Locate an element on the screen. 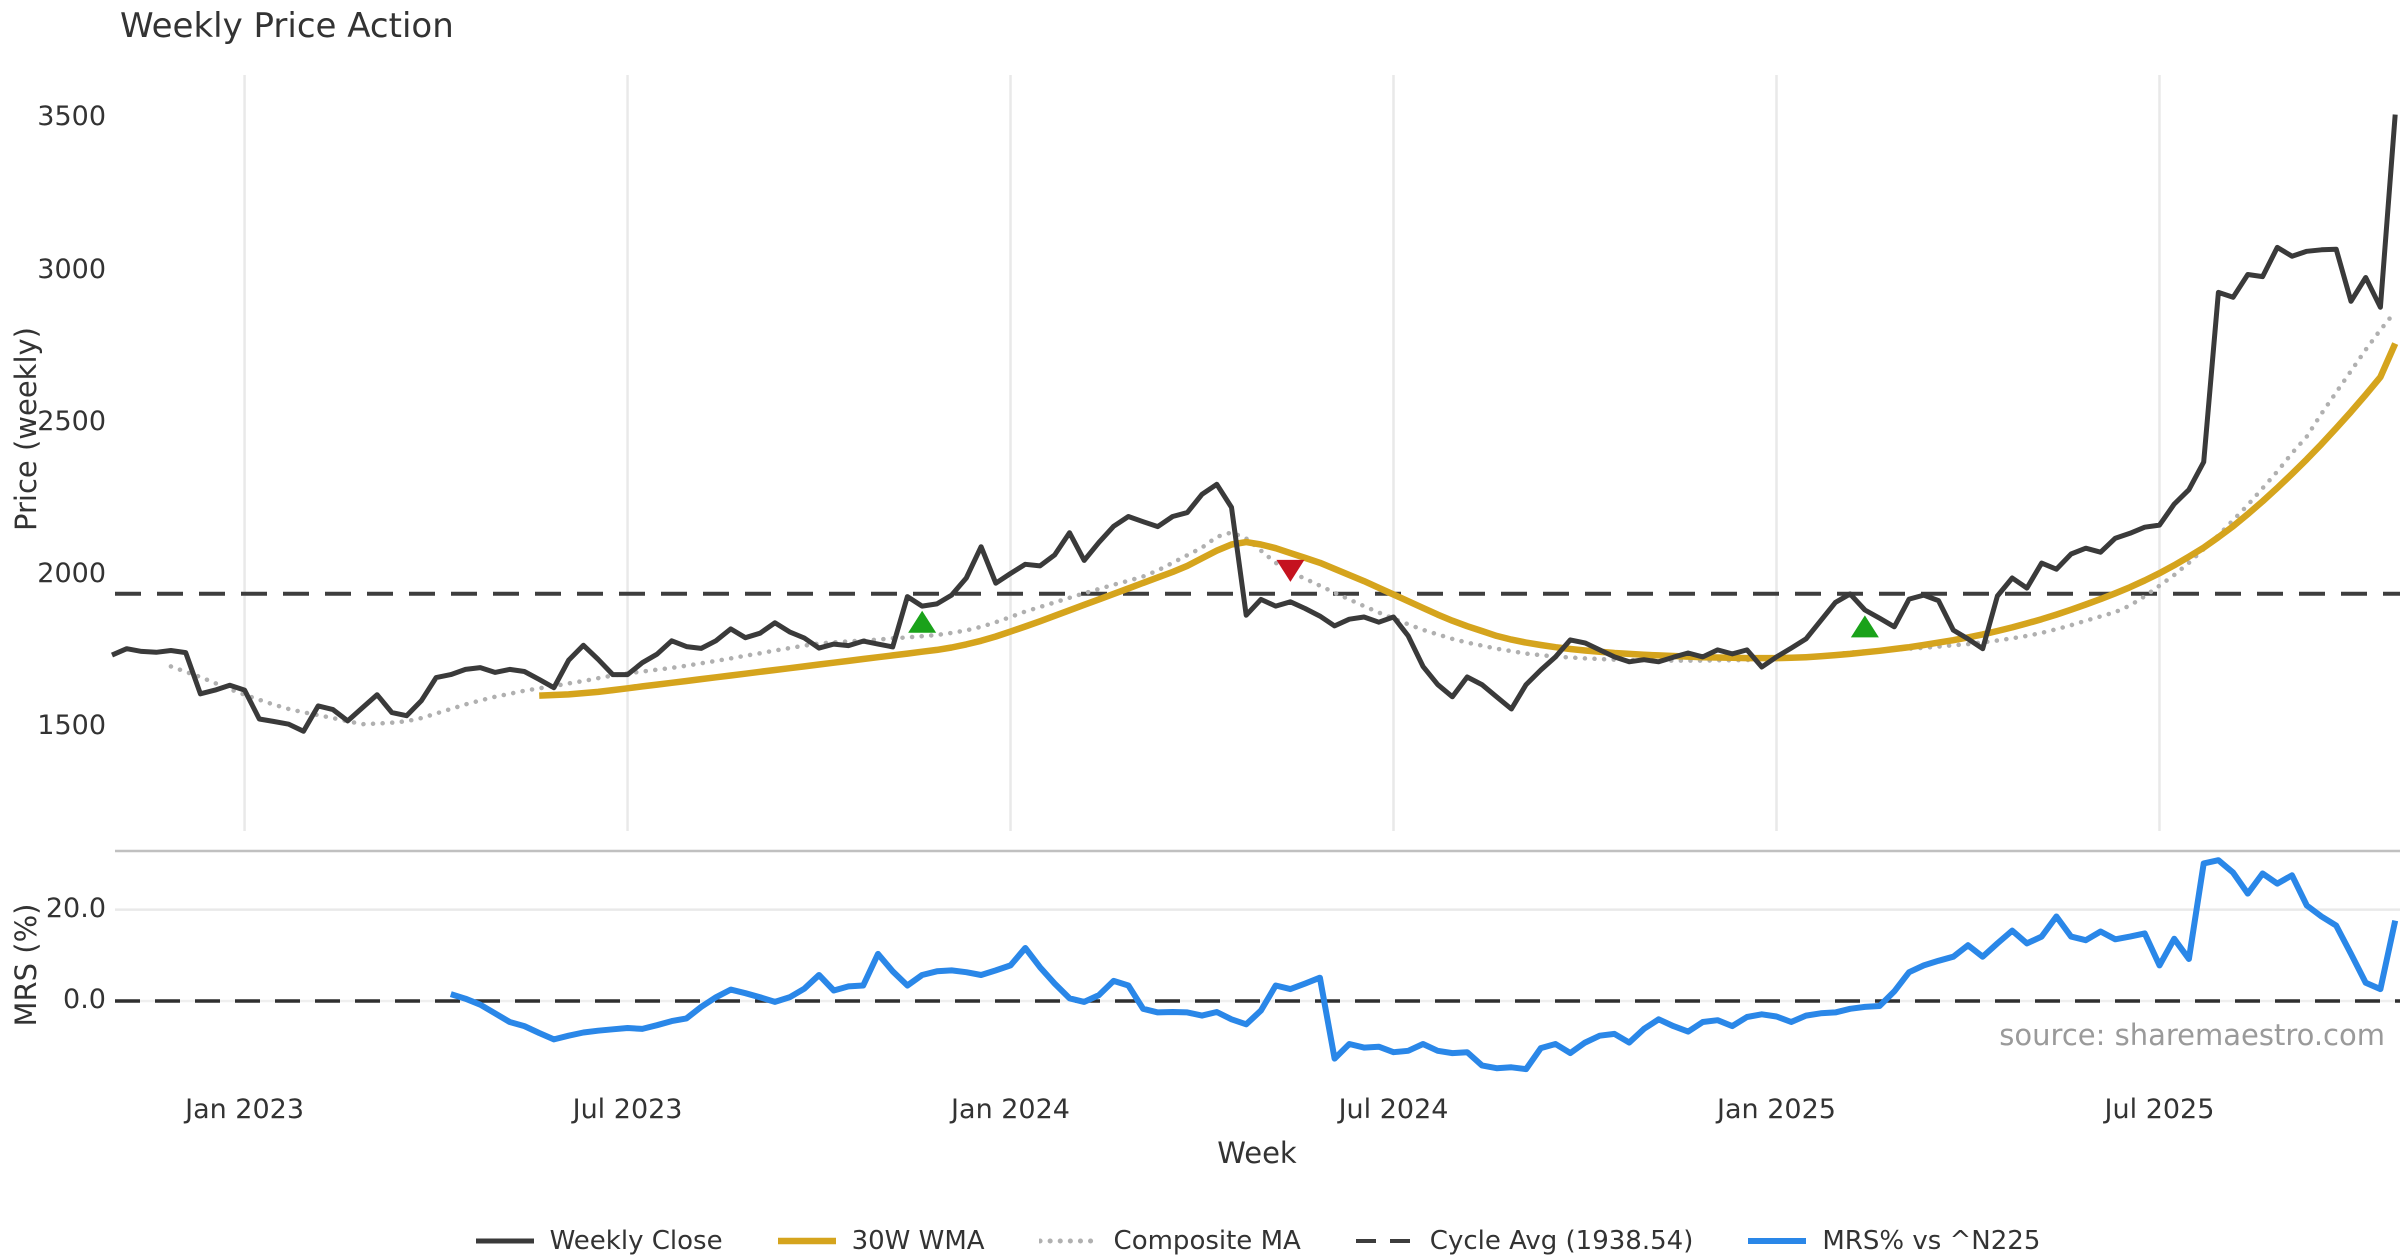 Image resolution: width=2400 pixels, height=1260 pixels. x-tick-label: Jul 2023 is located at coordinates (627, 1109).